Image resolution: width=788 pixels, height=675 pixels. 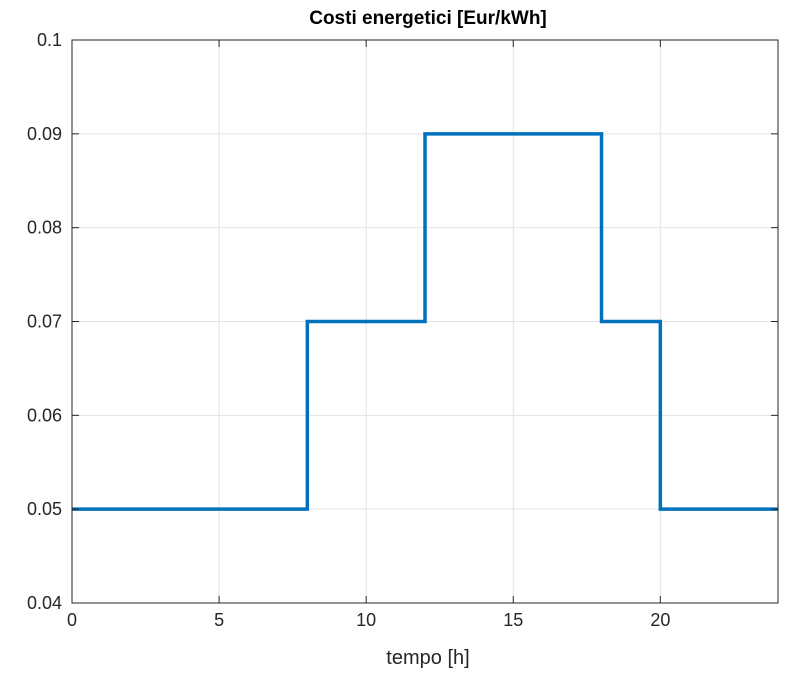 What do you see at coordinates (366, 620) in the screenshot?
I see `x-tick-label: 10` at bounding box center [366, 620].